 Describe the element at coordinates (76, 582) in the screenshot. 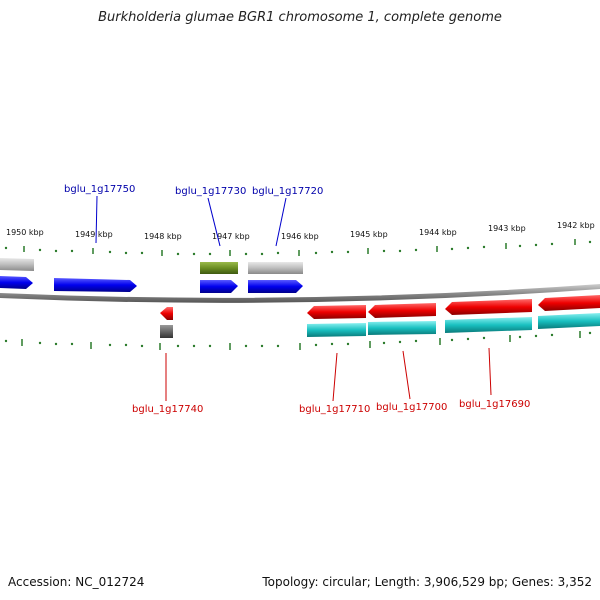

I see `accession-text: Accession: NC_012724` at that location.